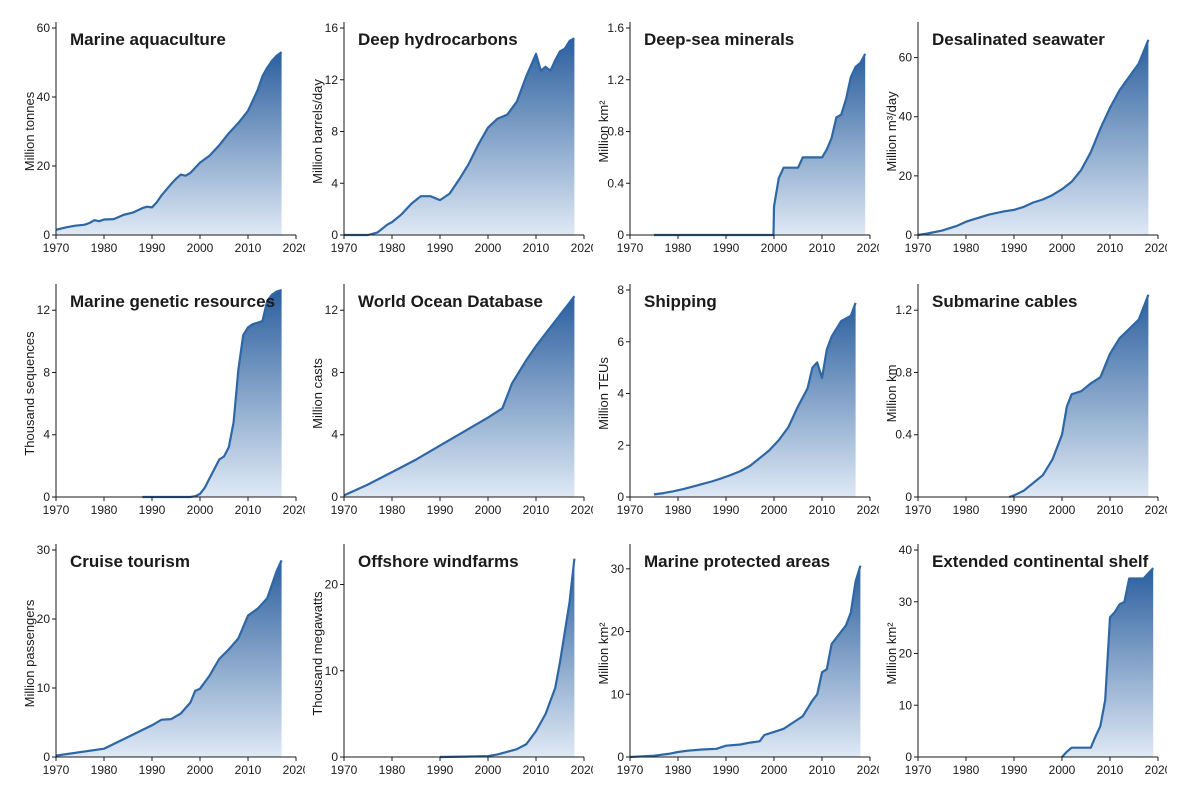 The image size is (1200, 798). Describe the element at coordinates (620, 342) in the screenshot. I see `y-tick-label: 6` at that location.